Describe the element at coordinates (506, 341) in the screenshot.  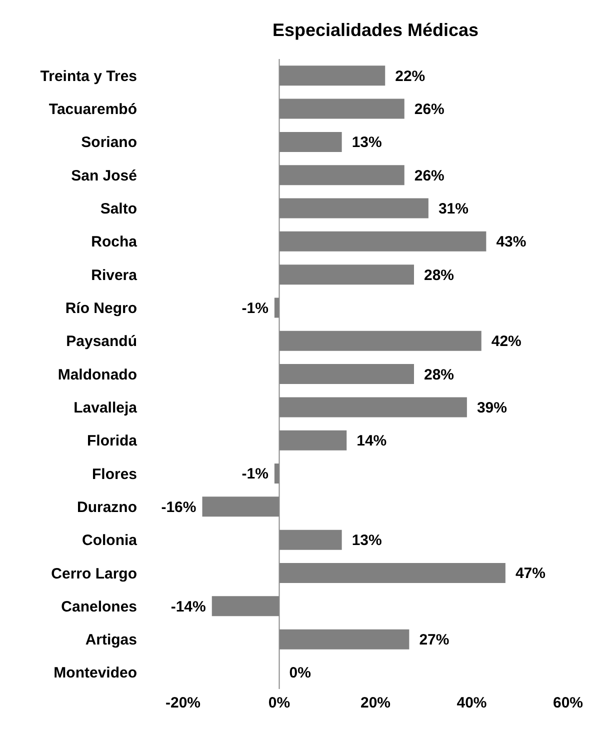
I see `data-label: 42%` at that location.